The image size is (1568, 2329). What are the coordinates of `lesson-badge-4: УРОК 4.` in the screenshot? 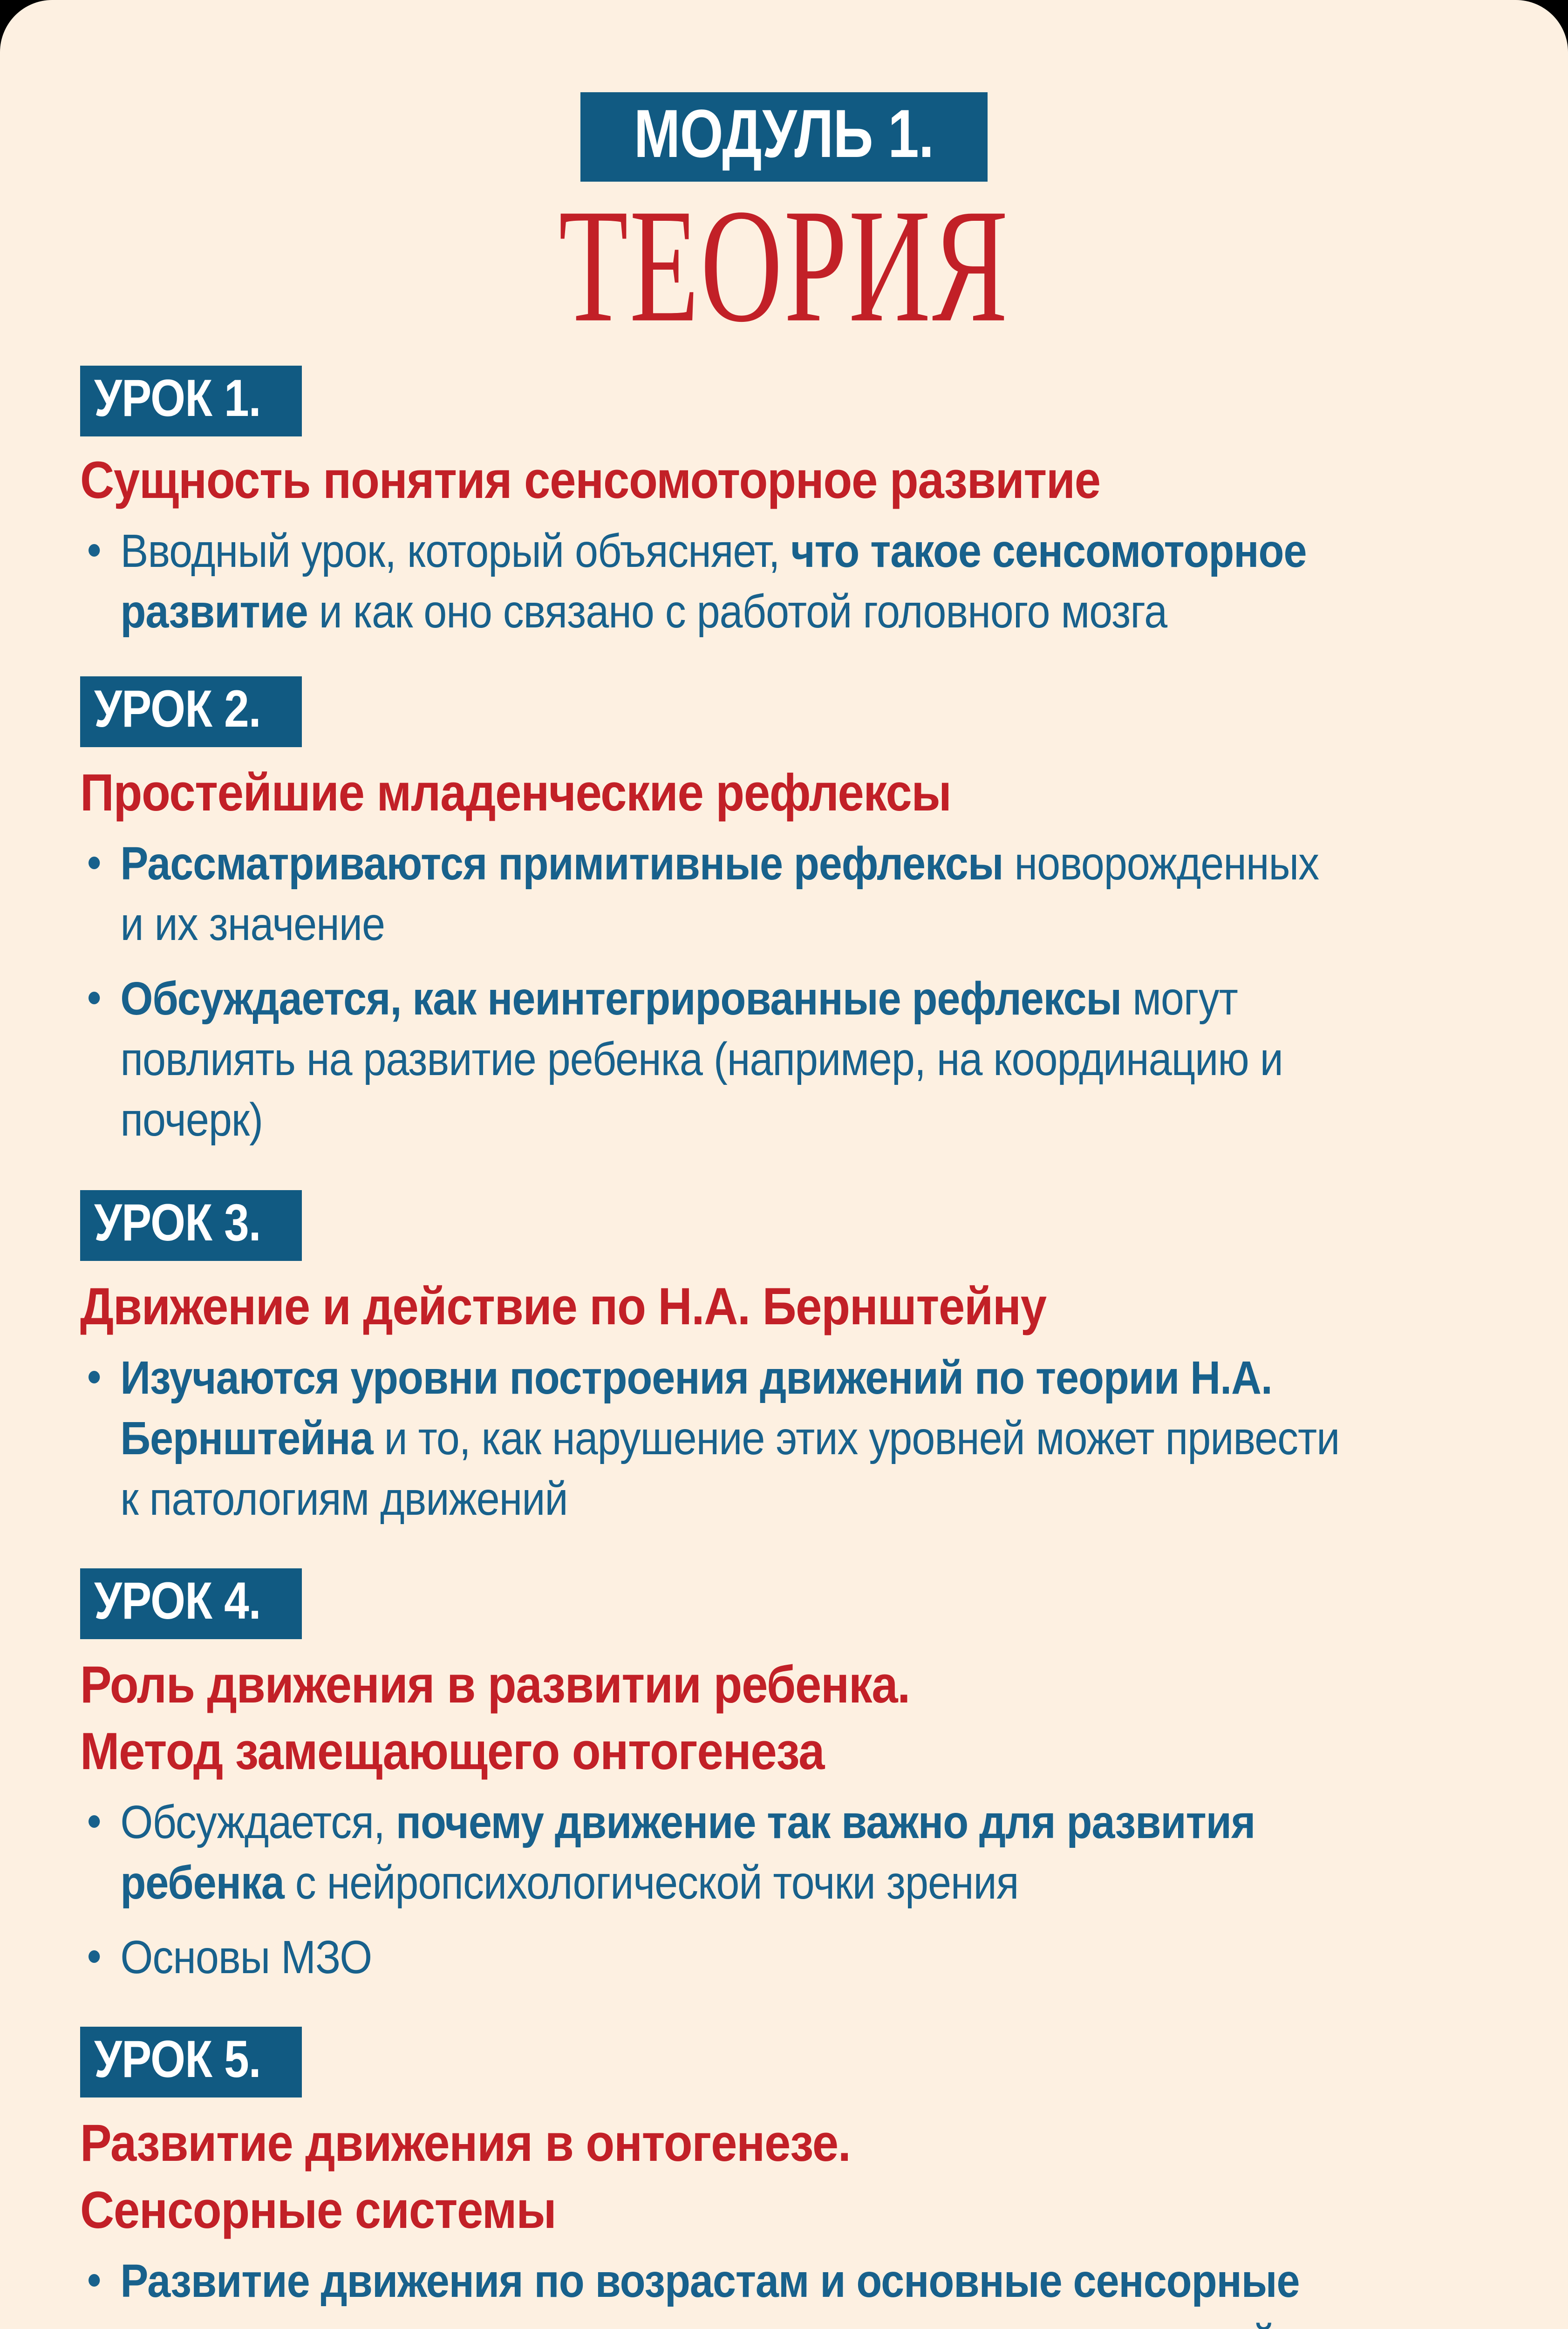 It's located at (191, 1603).